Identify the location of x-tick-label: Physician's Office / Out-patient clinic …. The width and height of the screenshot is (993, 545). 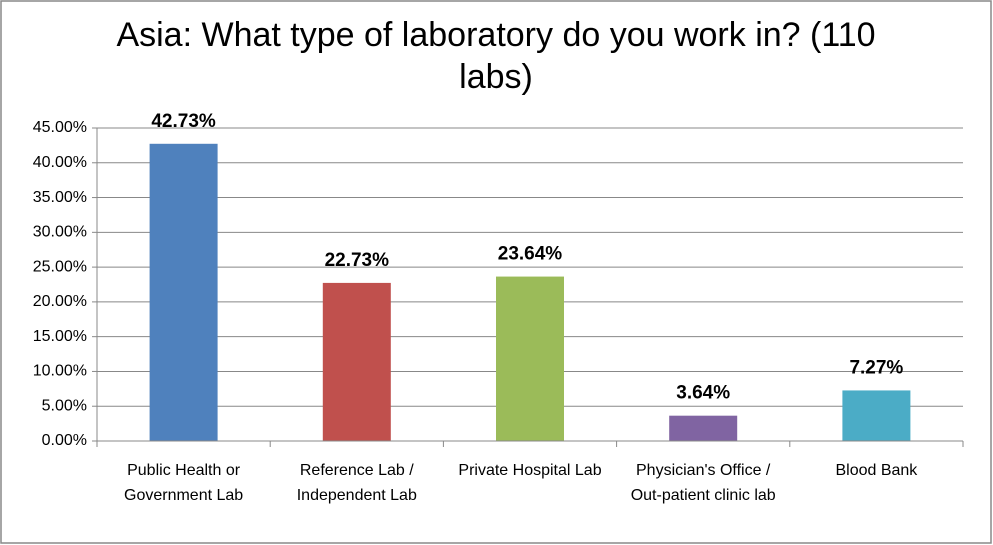
(703, 483).